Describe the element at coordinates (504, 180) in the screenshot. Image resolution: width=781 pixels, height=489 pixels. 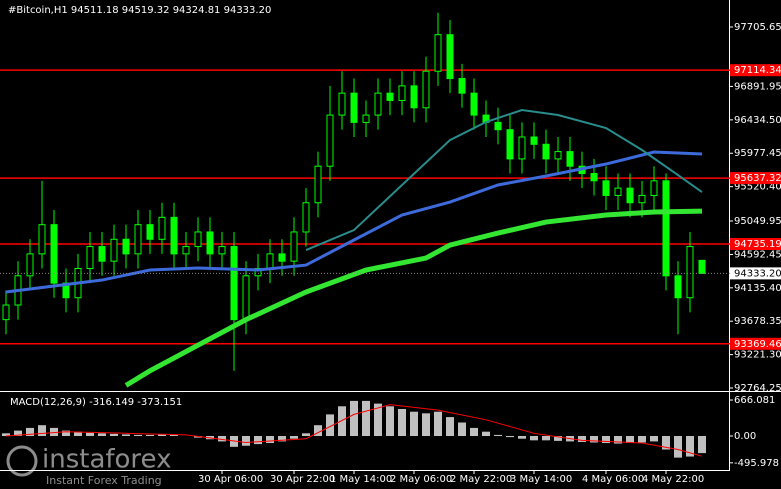
I see `moving-average` at that location.